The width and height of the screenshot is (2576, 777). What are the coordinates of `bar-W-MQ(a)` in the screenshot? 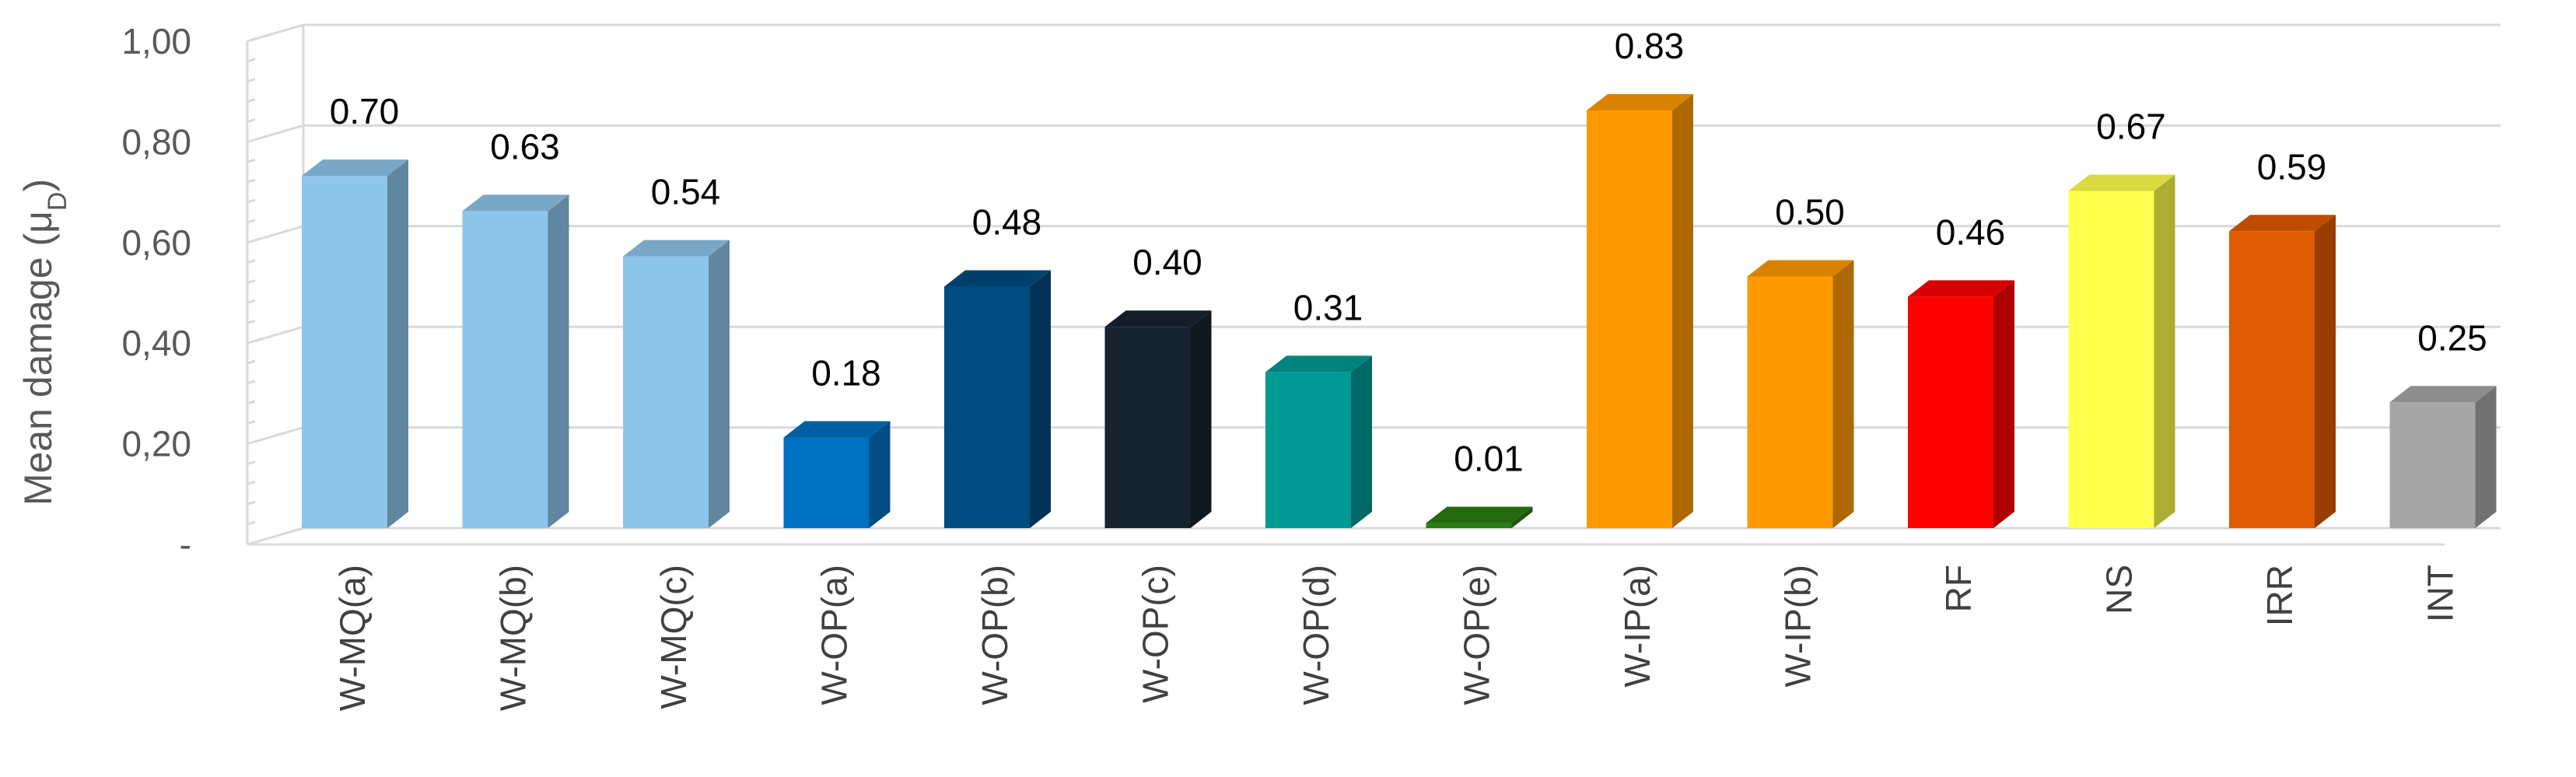 It's located at (355, 343).